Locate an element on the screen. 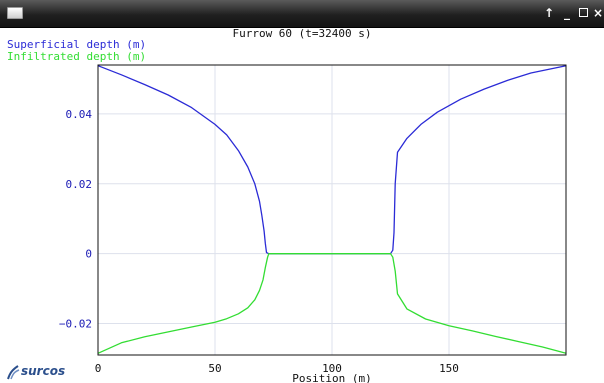 This screenshot has width=604, height=383. maximize-icon is located at coordinates (583, 12).